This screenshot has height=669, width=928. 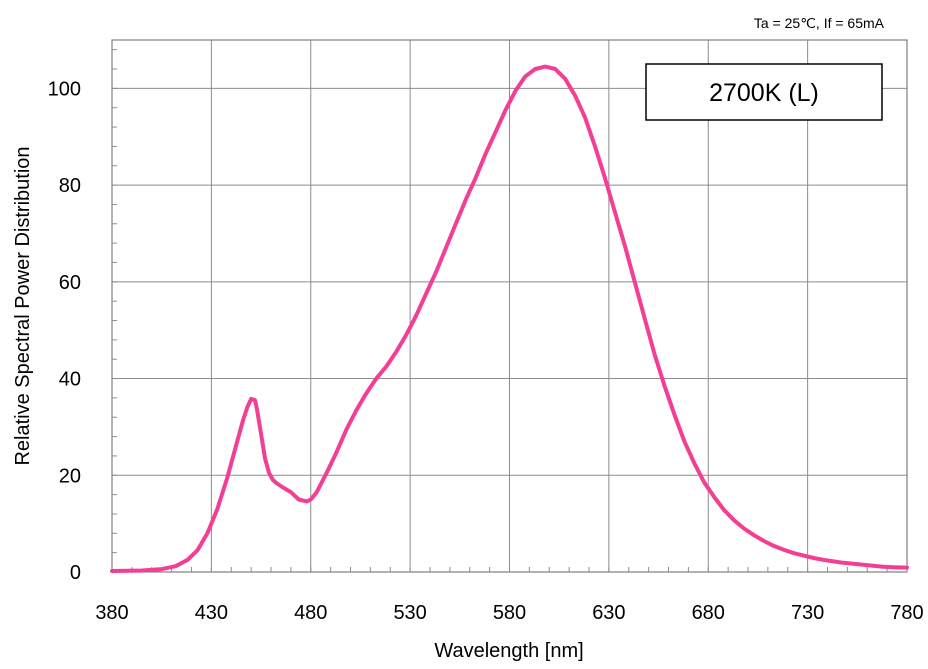 I want to click on y-tick-label: 100, so click(x=64, y=89).